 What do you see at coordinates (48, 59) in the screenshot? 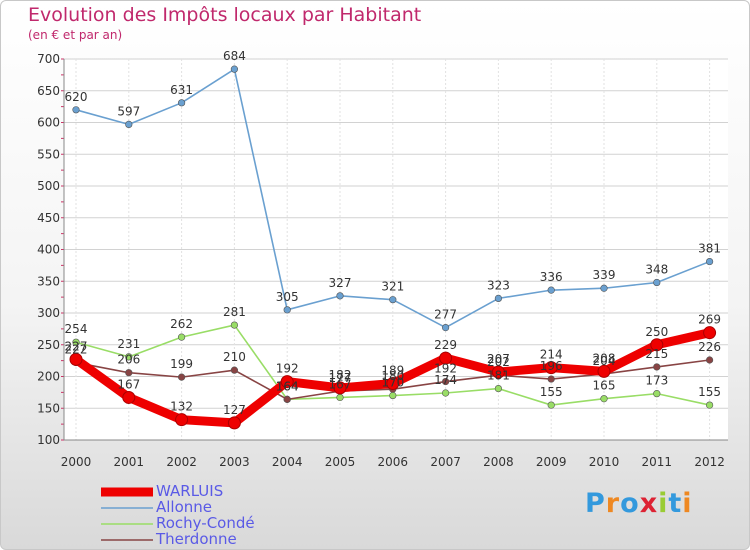
I see `y-tick-label: 700` at bounding box center [48, 59].